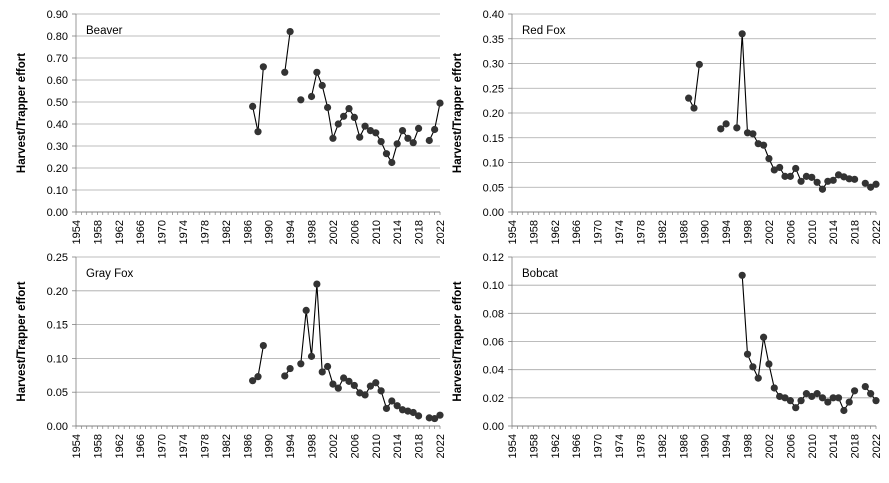 This screenshot has width=889, height=483. Describe the element at coordinates (540, 274) in the screenshot. I see `chart-title: Bobcat` at that location.